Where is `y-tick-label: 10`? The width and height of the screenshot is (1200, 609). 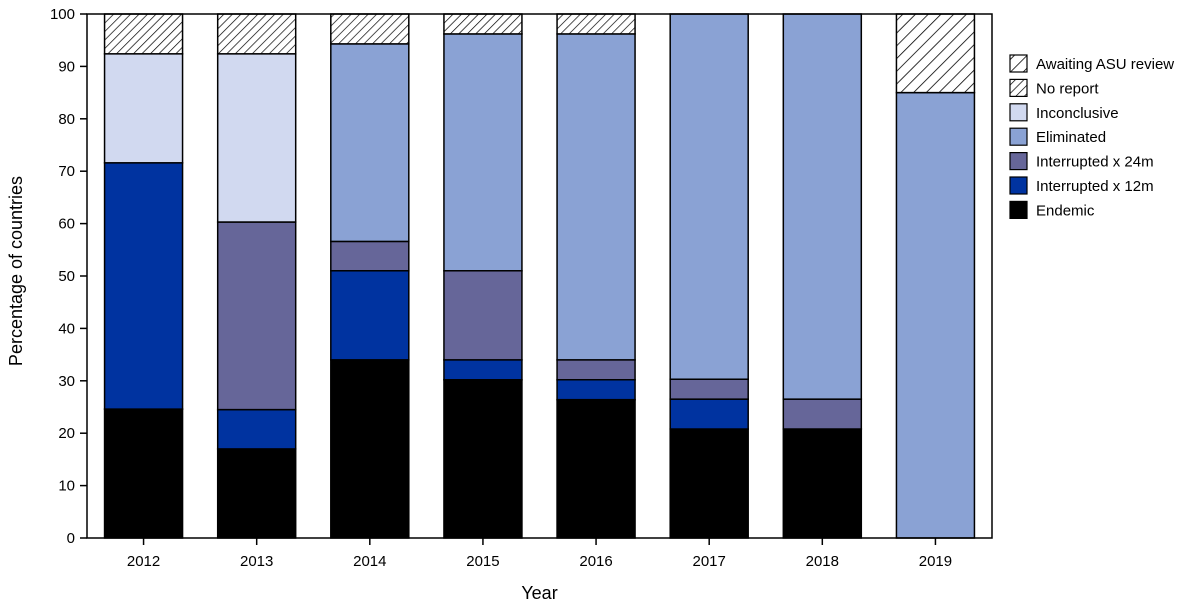
y-tick-label: 10 is located at coordinates (66, 486).